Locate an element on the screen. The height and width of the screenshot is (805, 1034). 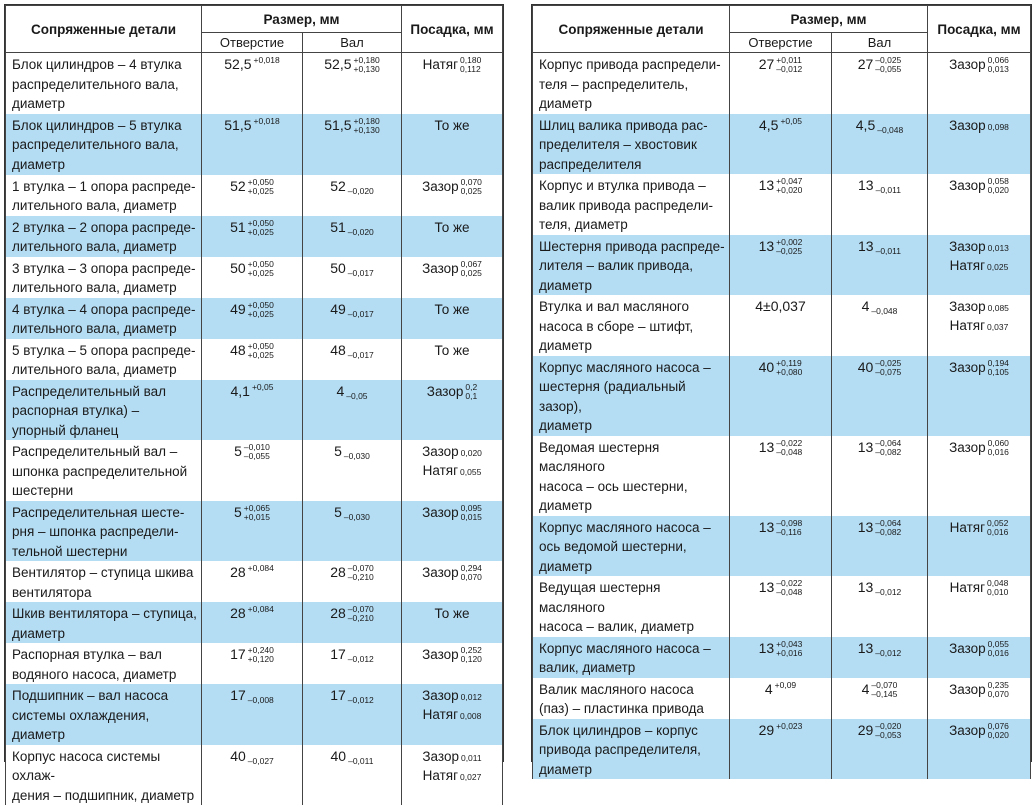
header-hole: Отверстие is located at coordinates (781, 43).